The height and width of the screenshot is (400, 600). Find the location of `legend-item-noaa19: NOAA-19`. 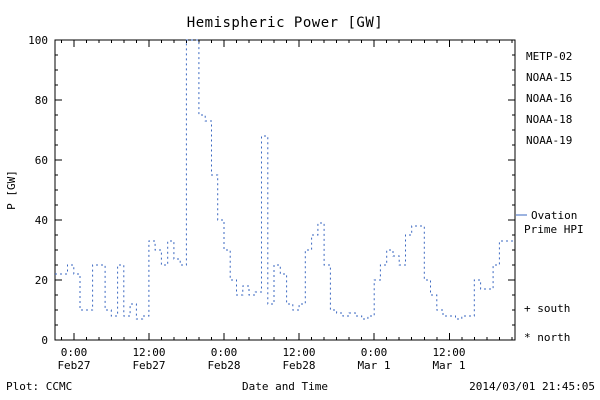

legend-item-noaa19: NOAA-19 is located at coordinates (549, 140).